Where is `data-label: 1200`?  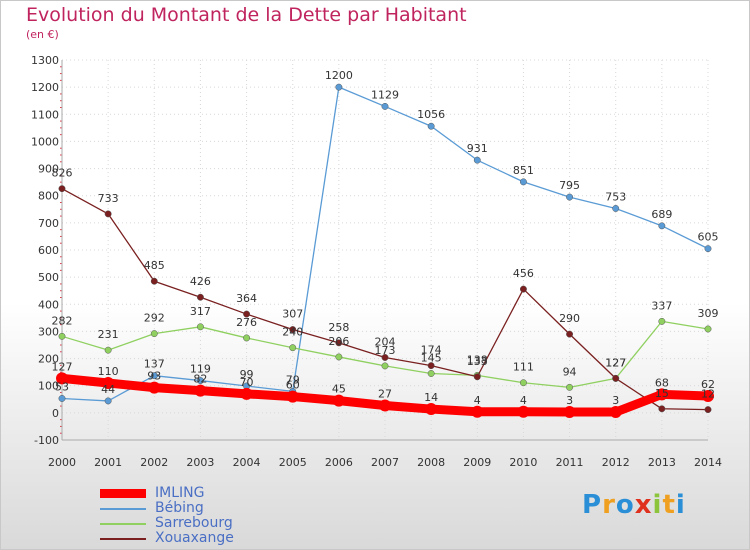 data-label: 1200 is located at coordinates (339, 75).